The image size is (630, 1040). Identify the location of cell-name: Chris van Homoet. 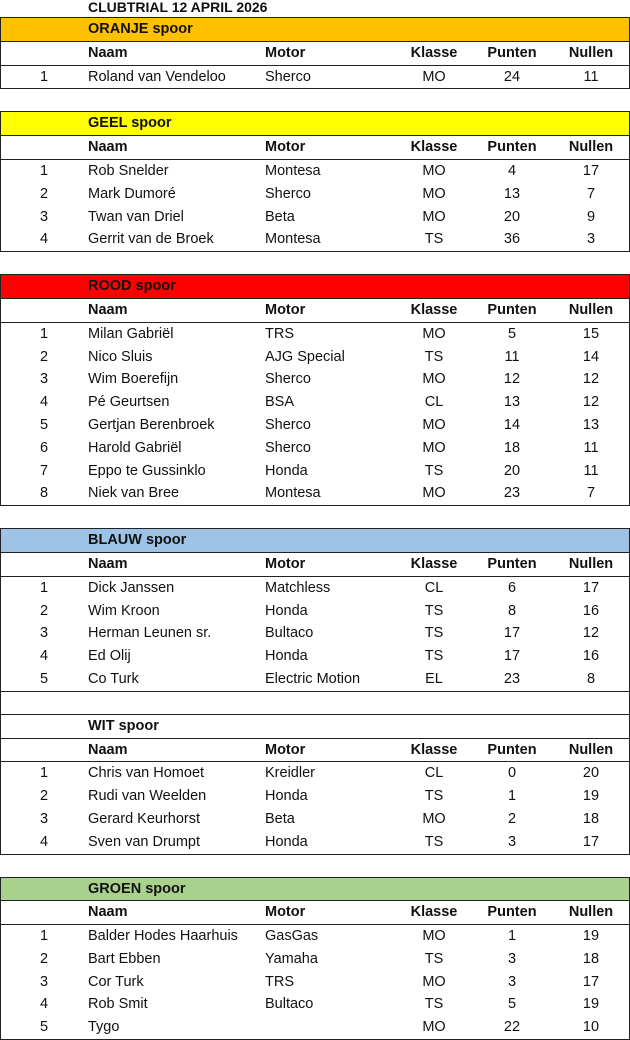
(146, 773).